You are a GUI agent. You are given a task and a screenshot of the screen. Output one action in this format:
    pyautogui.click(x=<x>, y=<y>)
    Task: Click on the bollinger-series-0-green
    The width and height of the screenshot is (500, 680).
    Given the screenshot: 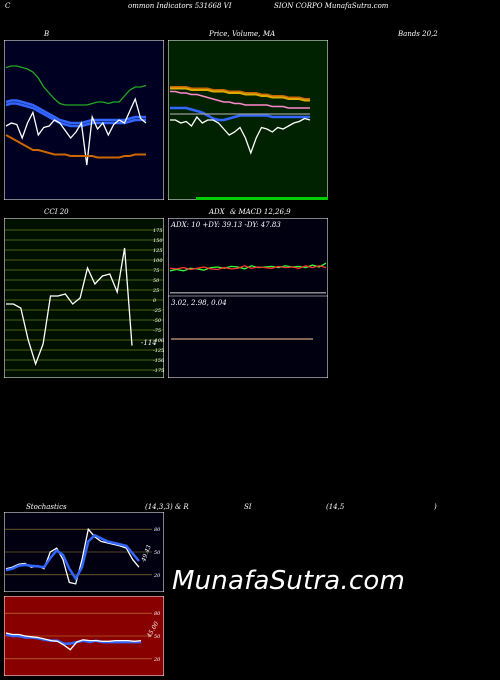 What is the action you would take?
    pyautogui.click(x=76, y=85)
    